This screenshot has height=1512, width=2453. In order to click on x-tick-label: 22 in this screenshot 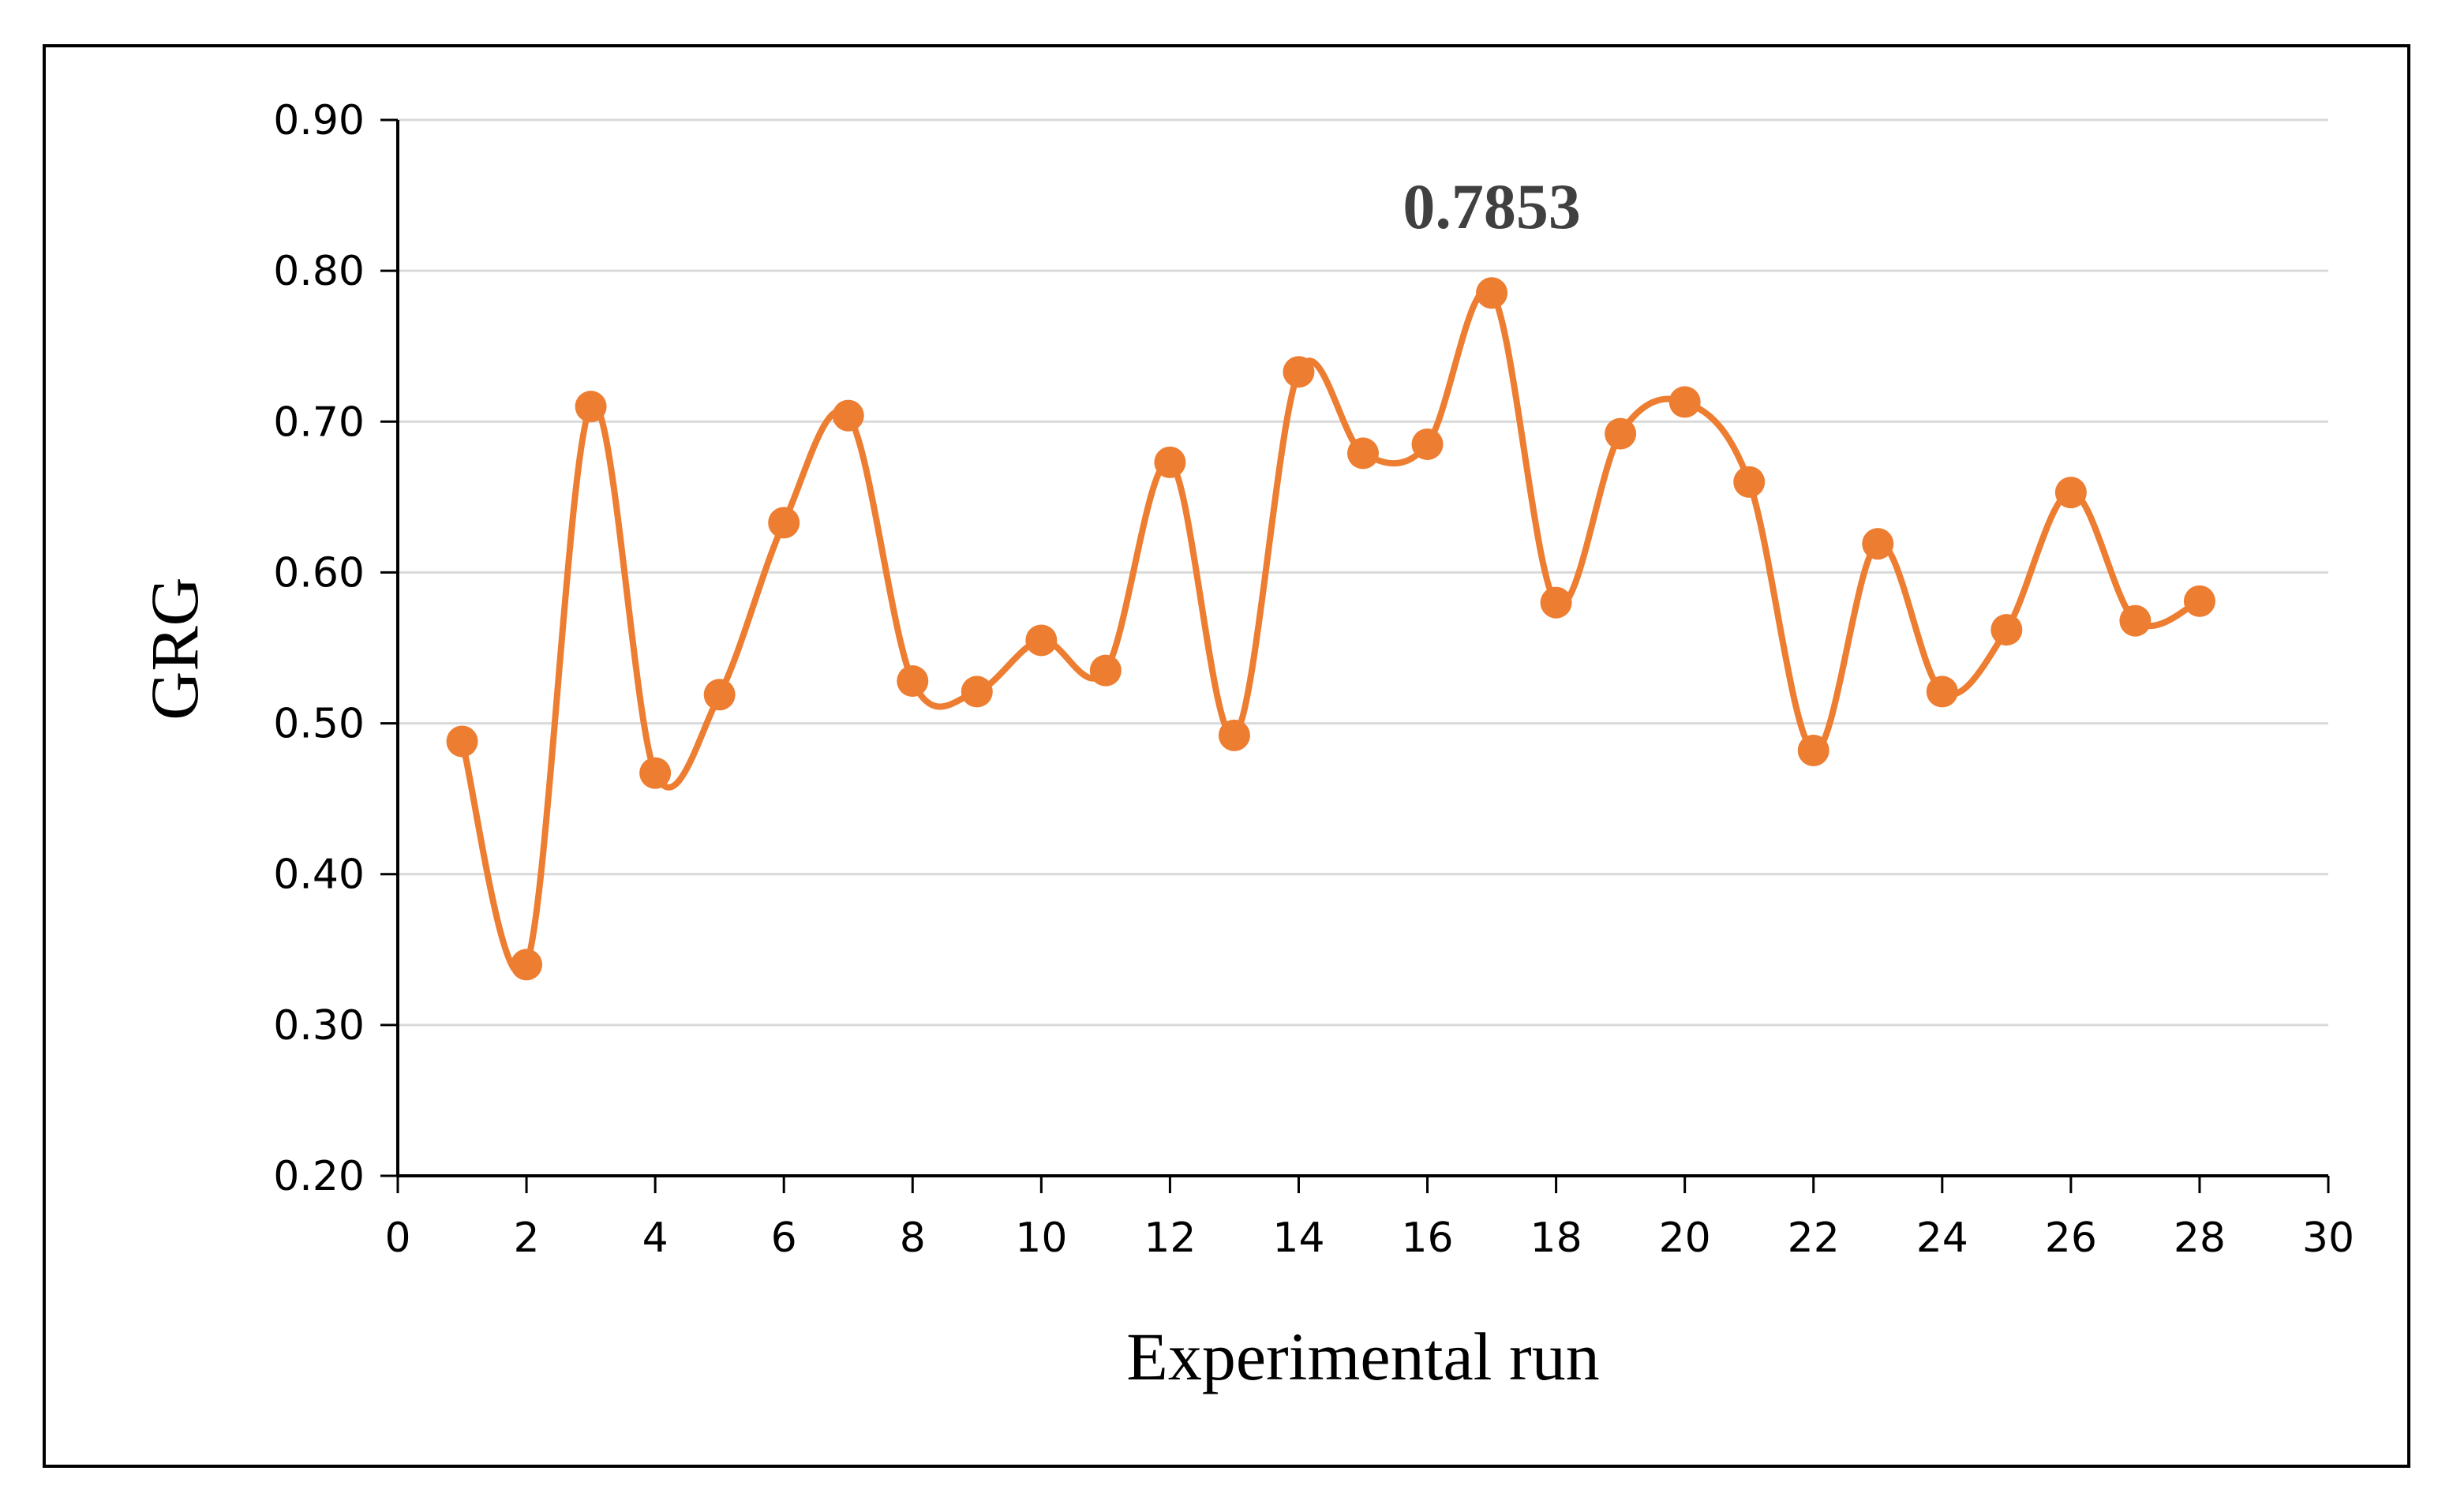, I will do `click(1814, 1238)`.